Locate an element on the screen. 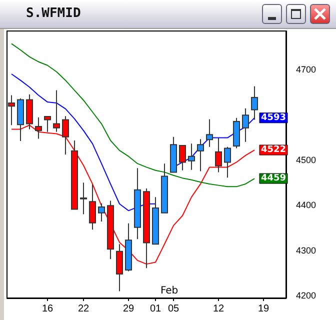  annotation: Feb is located at coordinates (169, 291).